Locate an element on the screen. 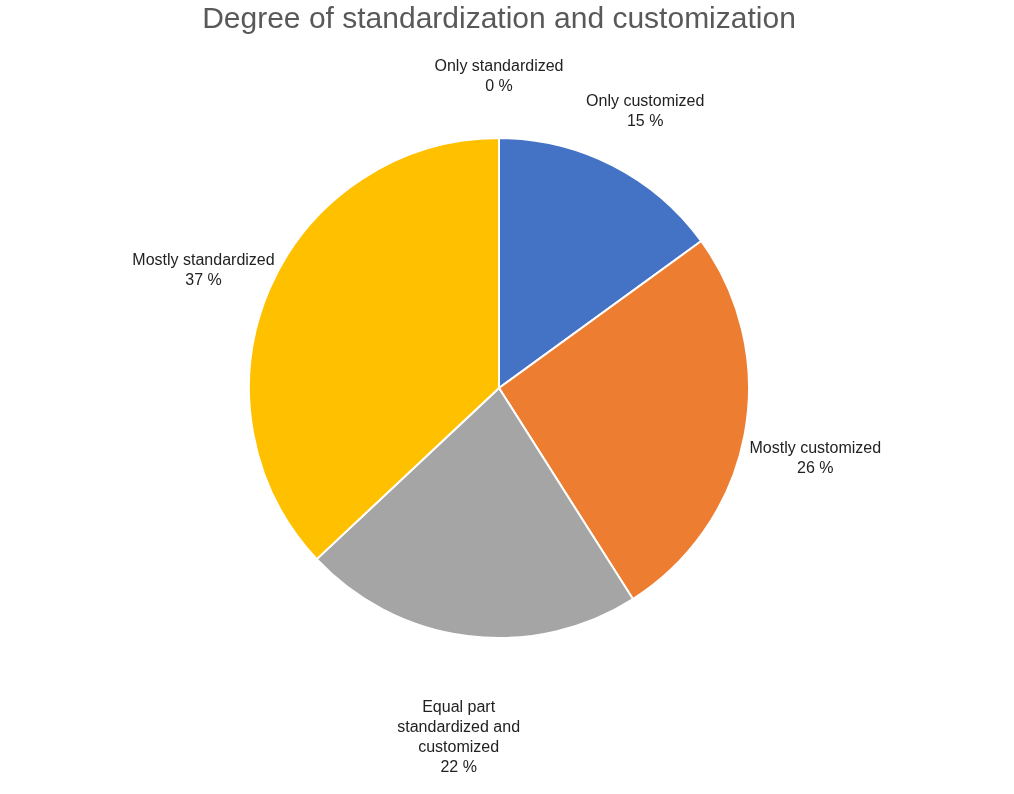  chart-title: Degree of standardization and customization is located at coordinates (499, 17).